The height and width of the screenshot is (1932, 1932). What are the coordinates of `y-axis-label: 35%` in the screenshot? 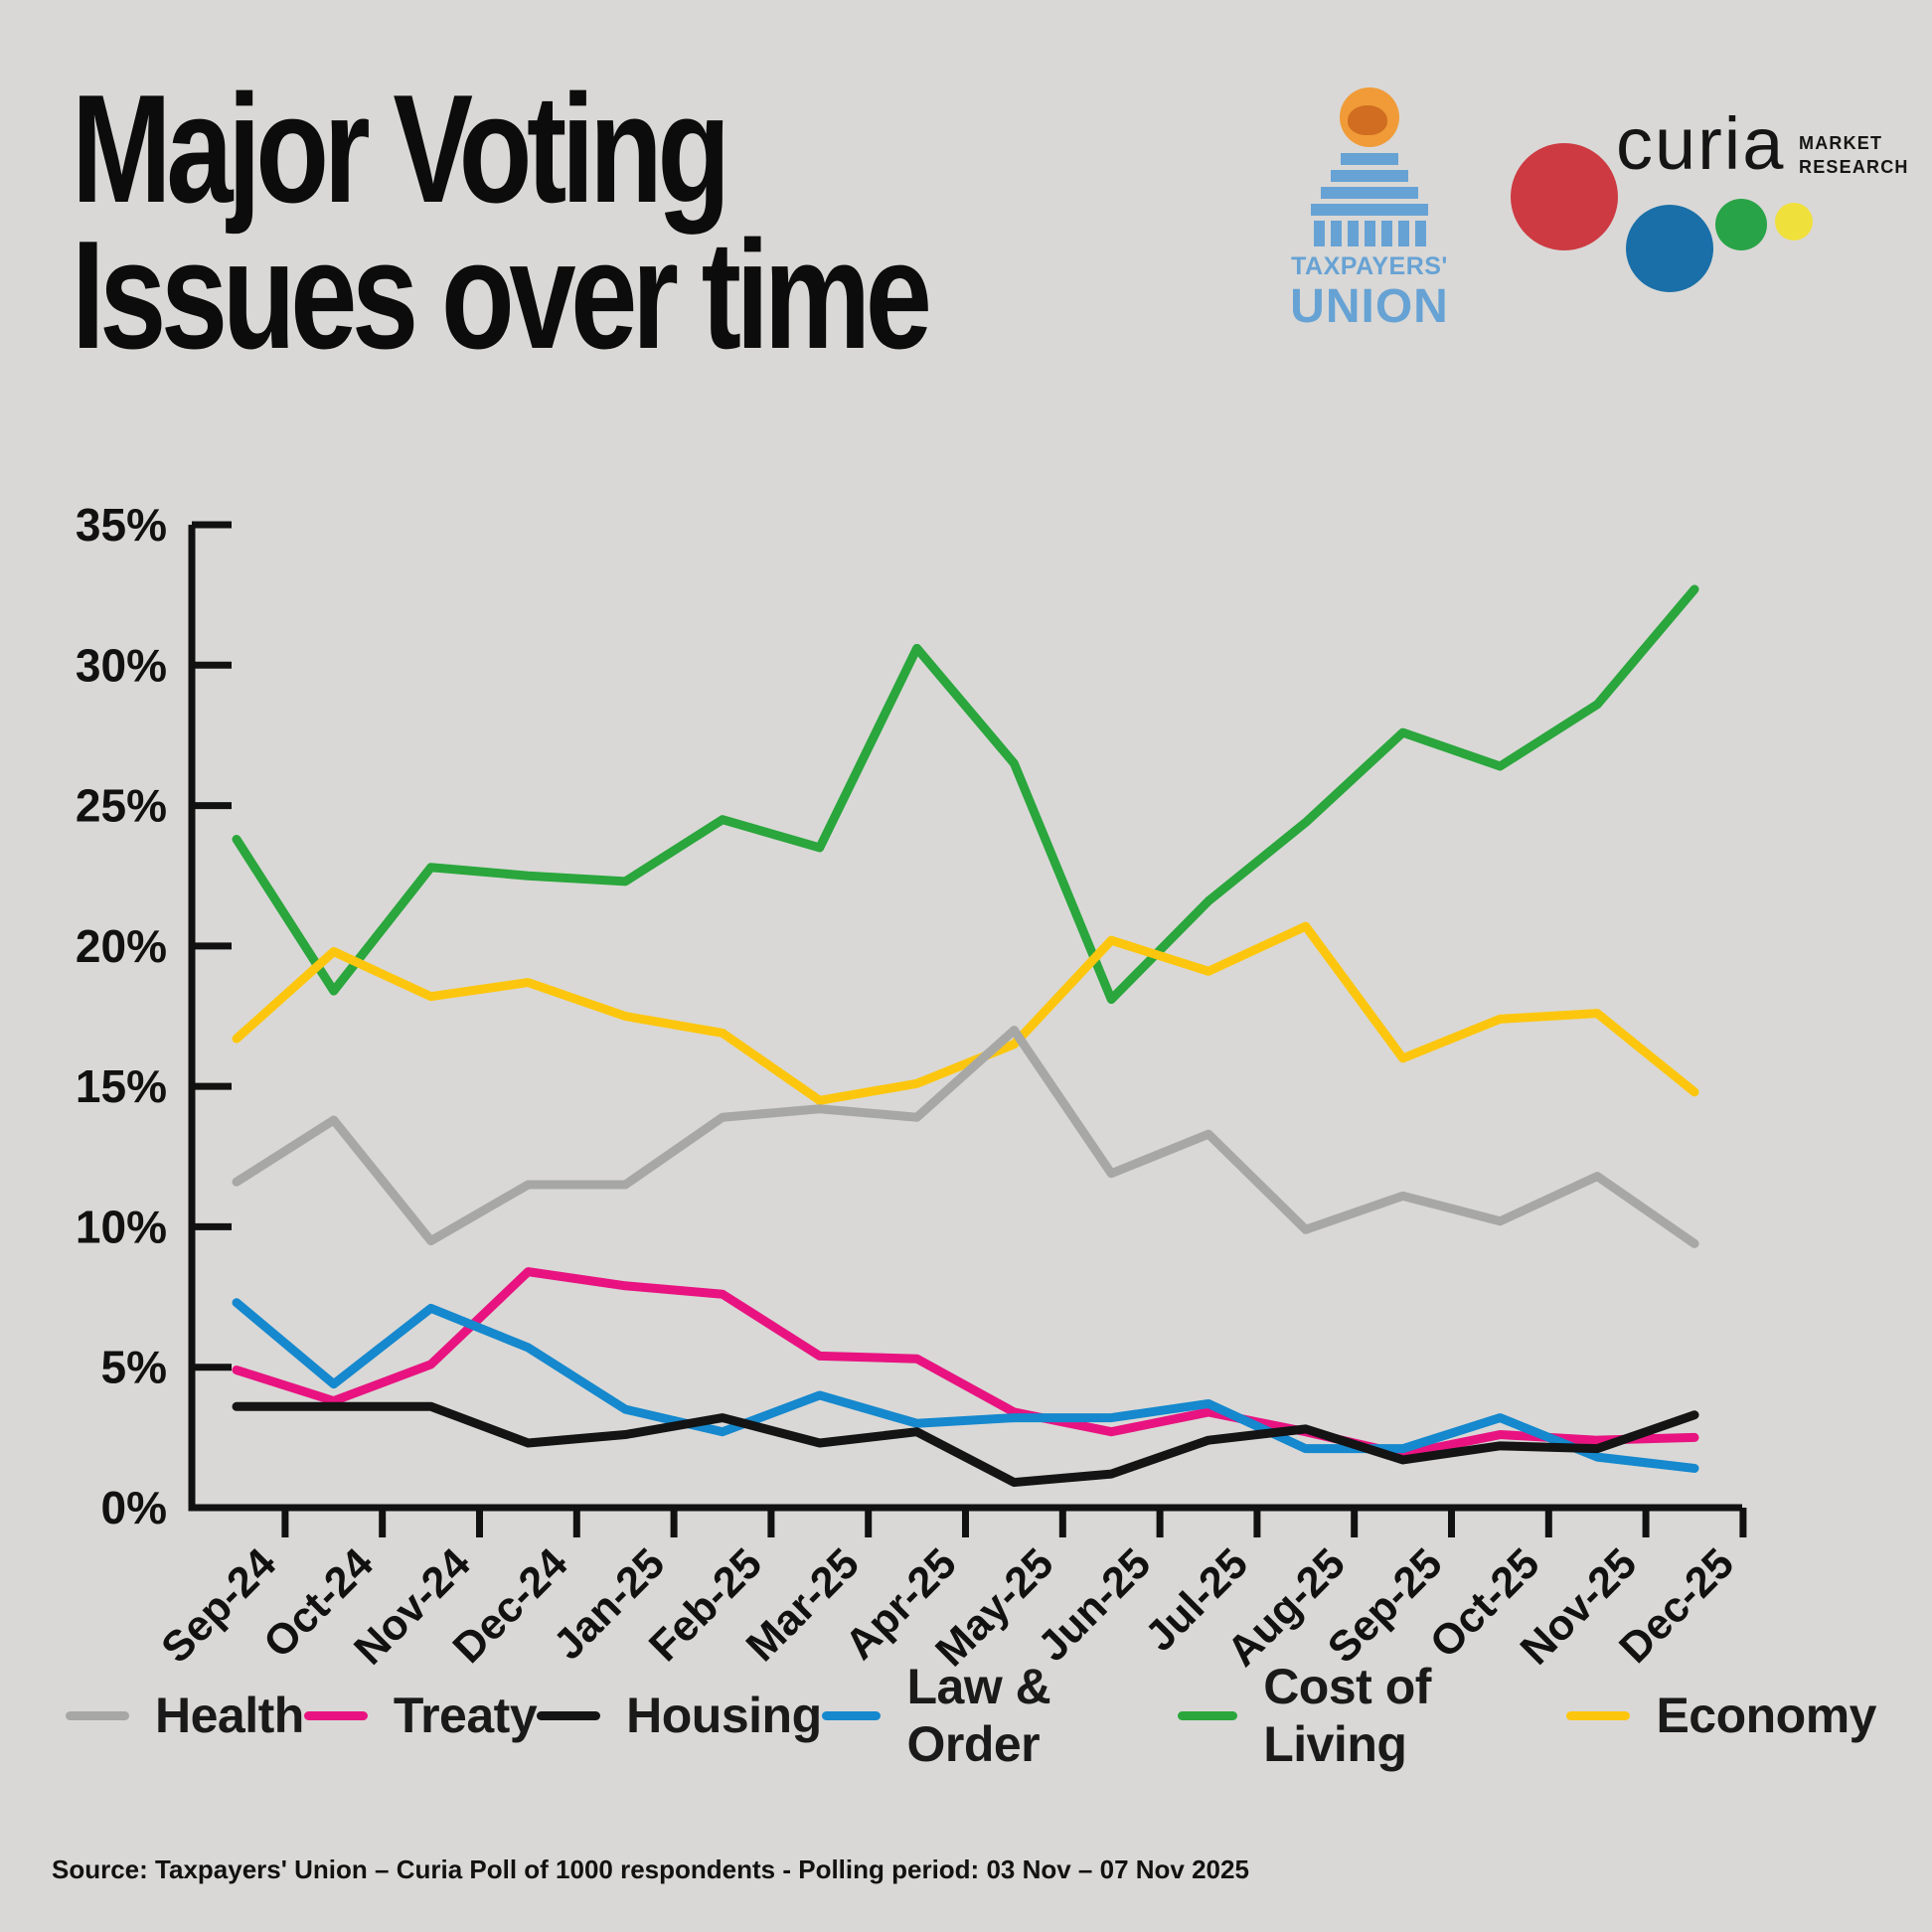 It's located at (121, 525).